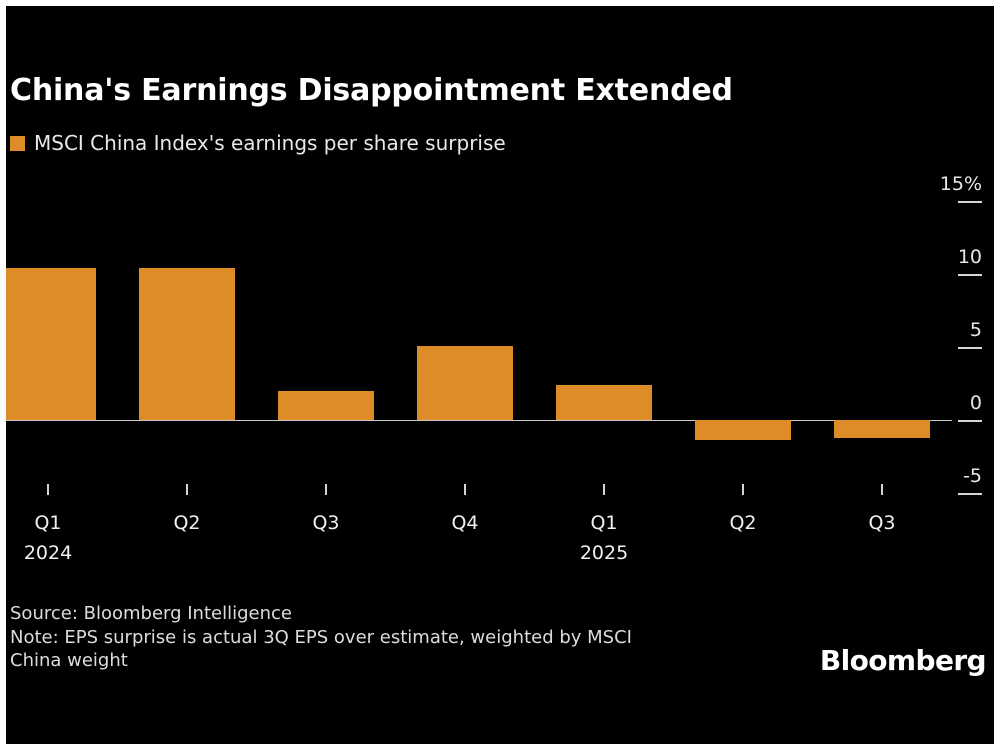 The image size is (1000, 750). Describe the element at coordinates (151, 613) in the screenshot. I see `source-line: Source: Bloomberg Intelligence` at that location.